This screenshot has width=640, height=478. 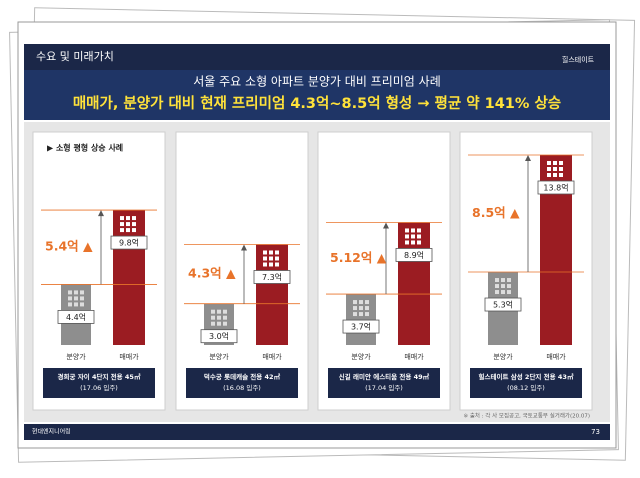 I want to click on caption: 힐스테이트 삼성 2단지 전용 43㎡, so click(x=526, y=376).